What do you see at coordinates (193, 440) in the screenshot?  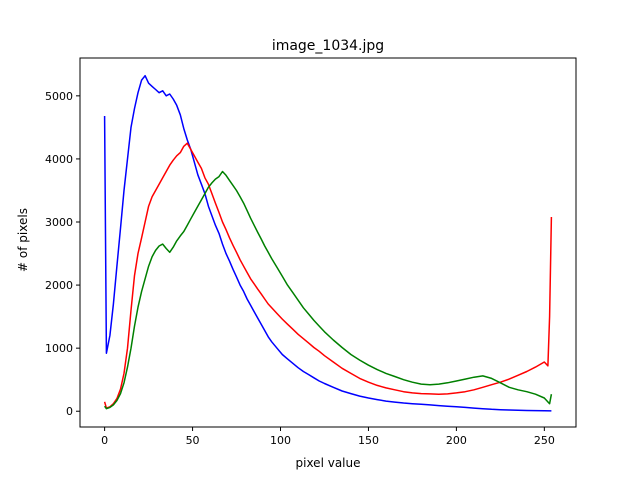 I see `x-tick-label-1: 50` at bounding box center [193, 440].